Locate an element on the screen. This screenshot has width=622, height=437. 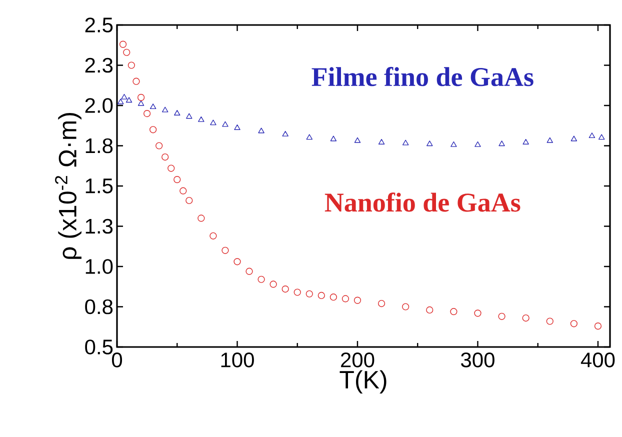
x-tick-label: 300 is located at coordinates (477, 360).